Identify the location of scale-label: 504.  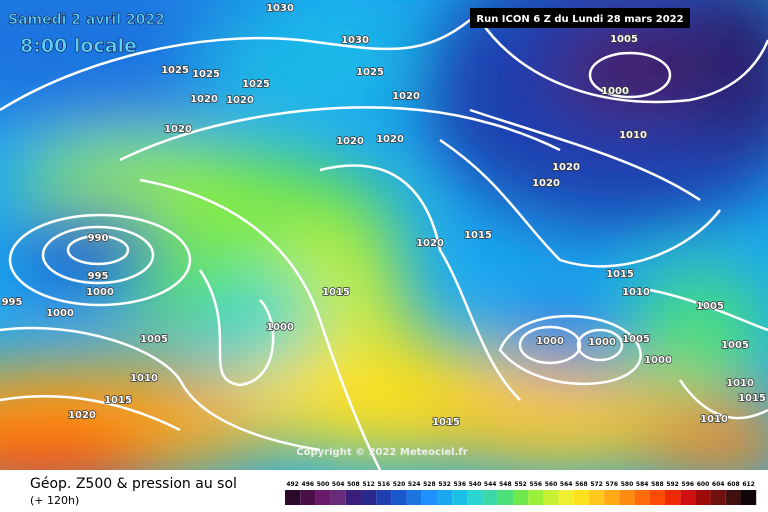
(338, 484).